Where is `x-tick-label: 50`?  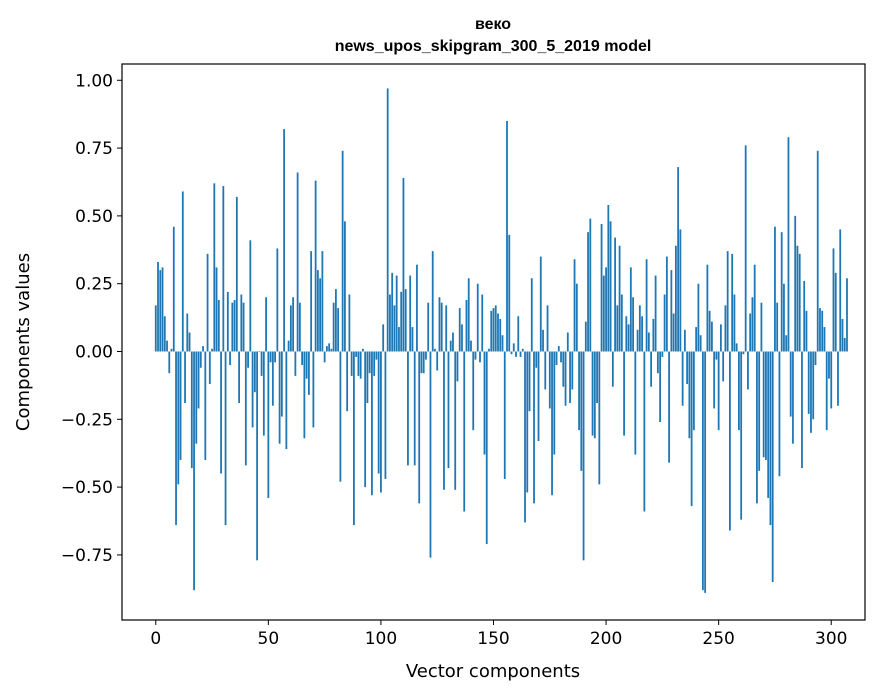 x-tick-label: 50 is located at coordinates (269, 639).